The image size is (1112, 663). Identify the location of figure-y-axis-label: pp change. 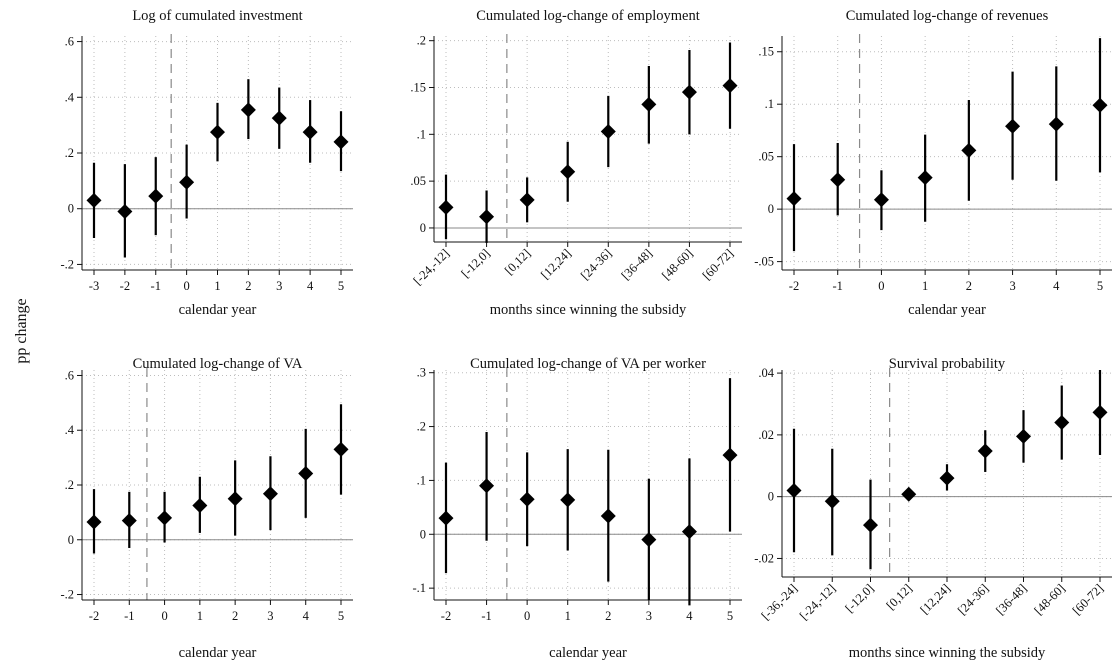
(21, 330).